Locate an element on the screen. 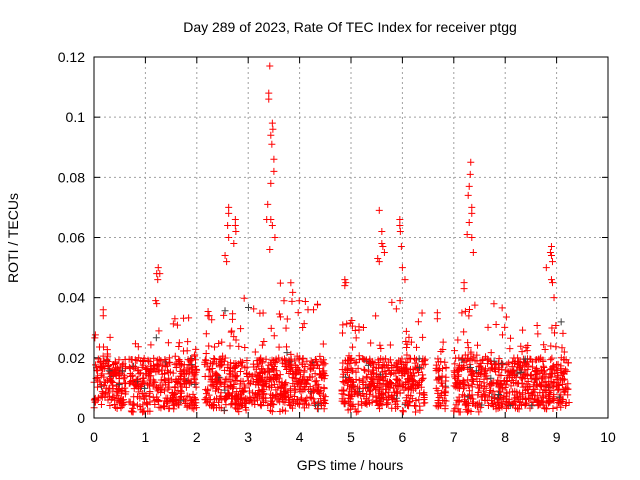  y-tick-label: 0.12 is located at coordinates (71, 57).